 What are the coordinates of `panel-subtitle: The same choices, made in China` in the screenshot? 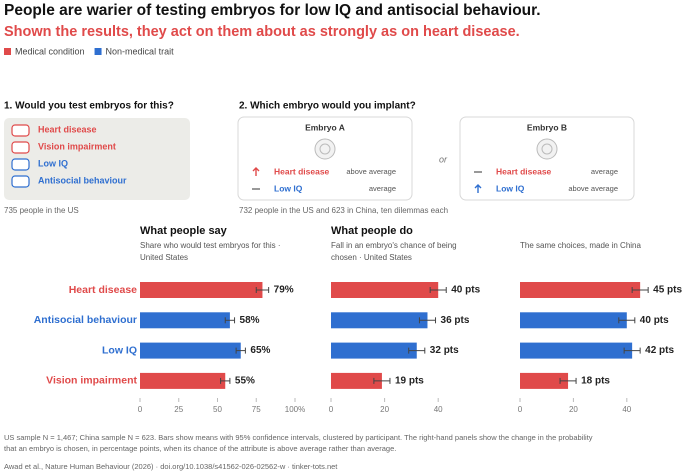 It's located at (580, 245).